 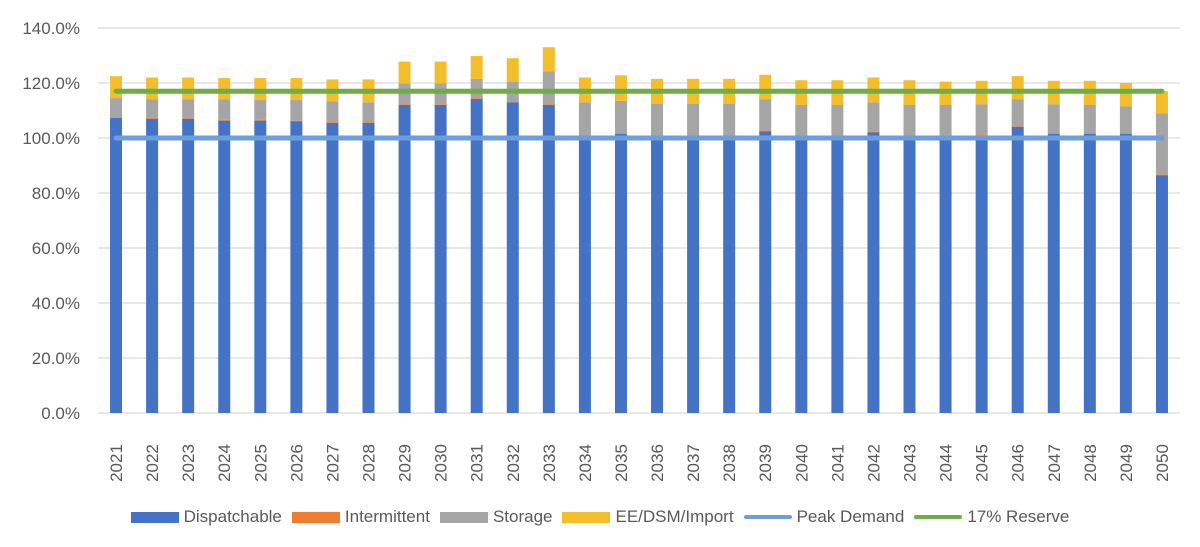 I want to click on x-tick-label: 2022, so click(x=152, y=463).